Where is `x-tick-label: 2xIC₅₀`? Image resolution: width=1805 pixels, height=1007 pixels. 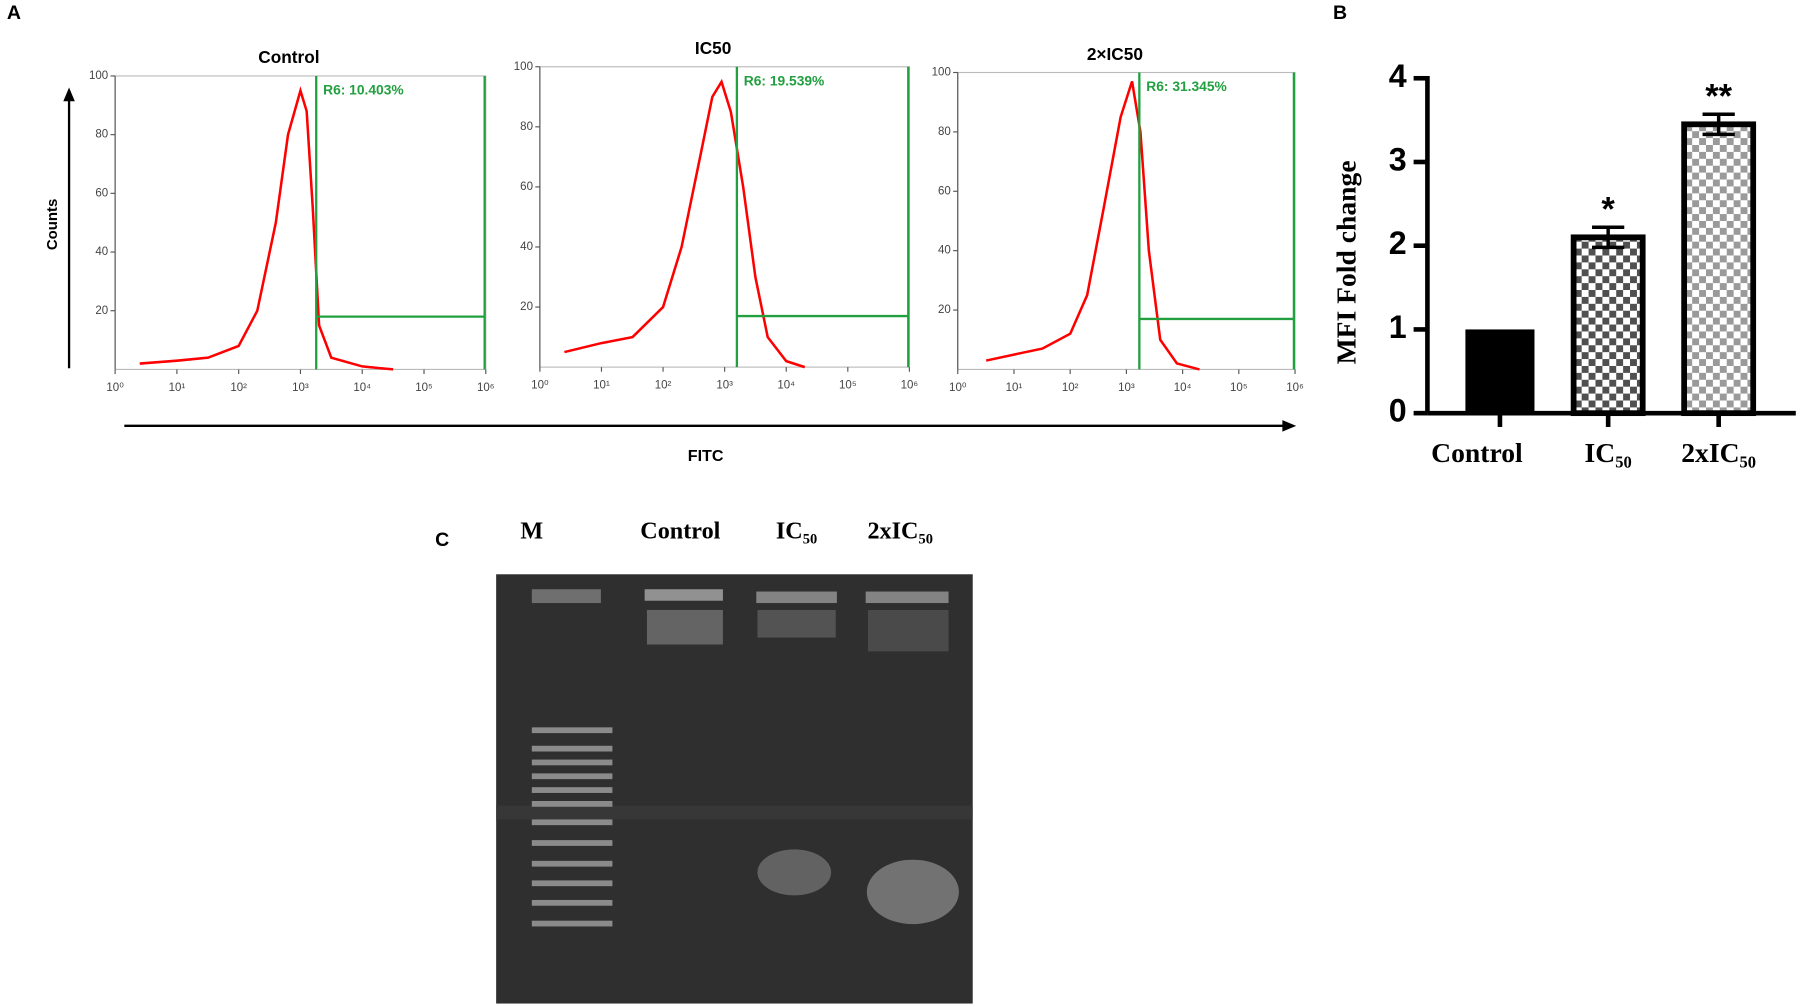 x-tick-label: 2xIC₅₀ is located at coordinates (1718, 452).